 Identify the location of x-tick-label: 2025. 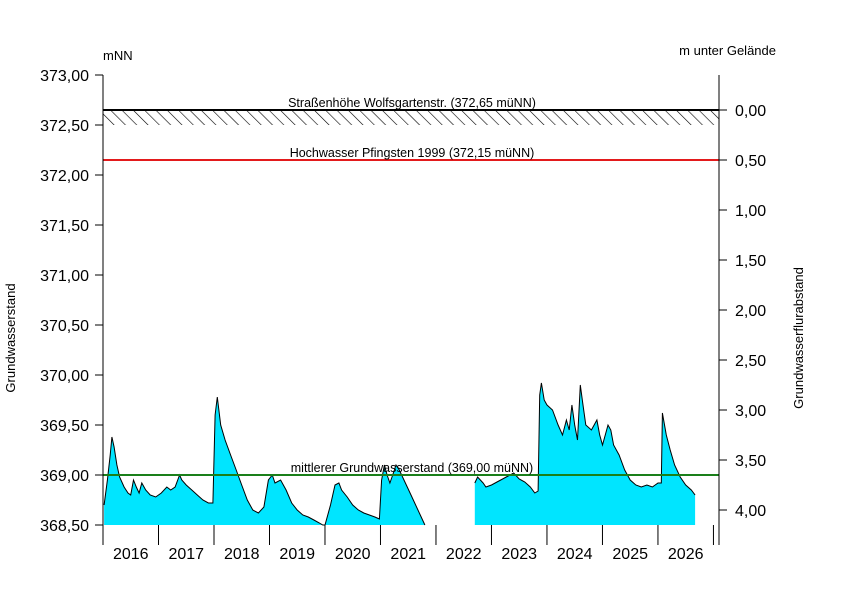
(630, 554).